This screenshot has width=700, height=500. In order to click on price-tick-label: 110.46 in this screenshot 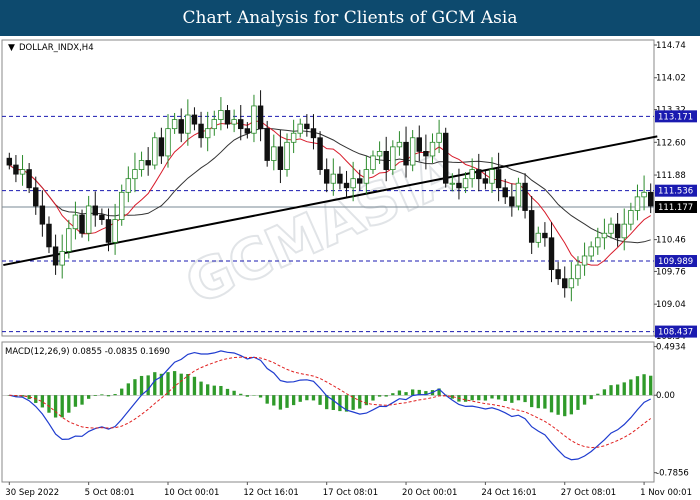, I will do `click(671, 241)`.